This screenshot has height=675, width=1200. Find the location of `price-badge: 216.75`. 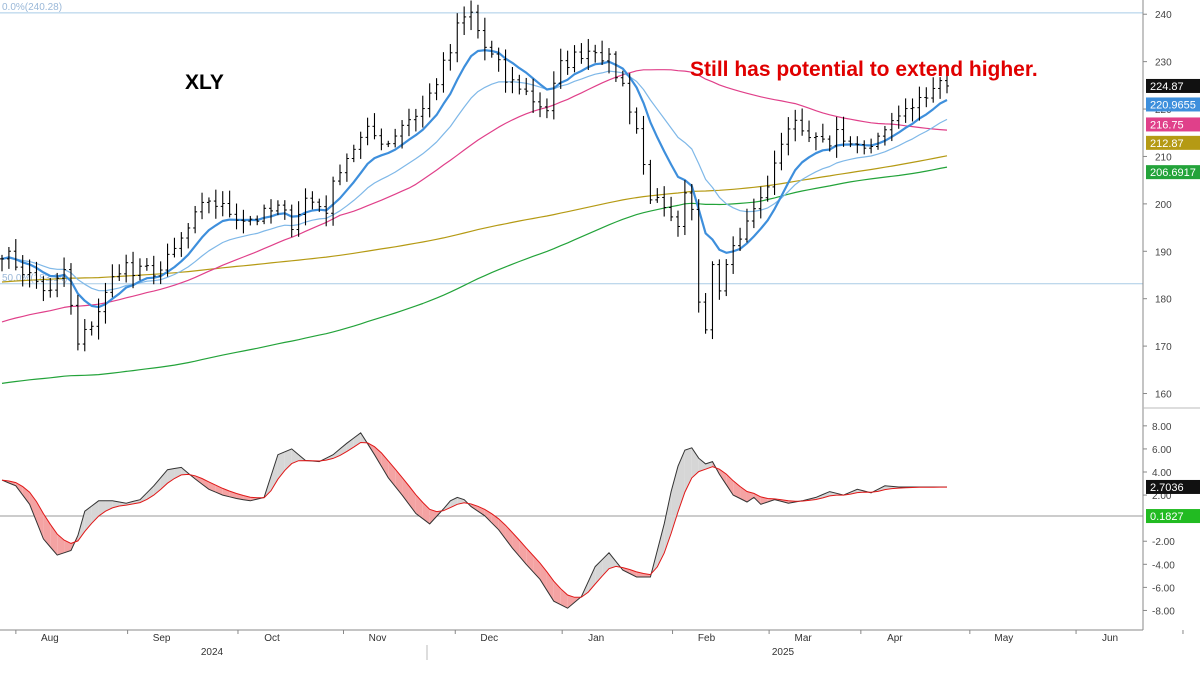

price-badge: 216.75 is located at coordinates (1173, 124).